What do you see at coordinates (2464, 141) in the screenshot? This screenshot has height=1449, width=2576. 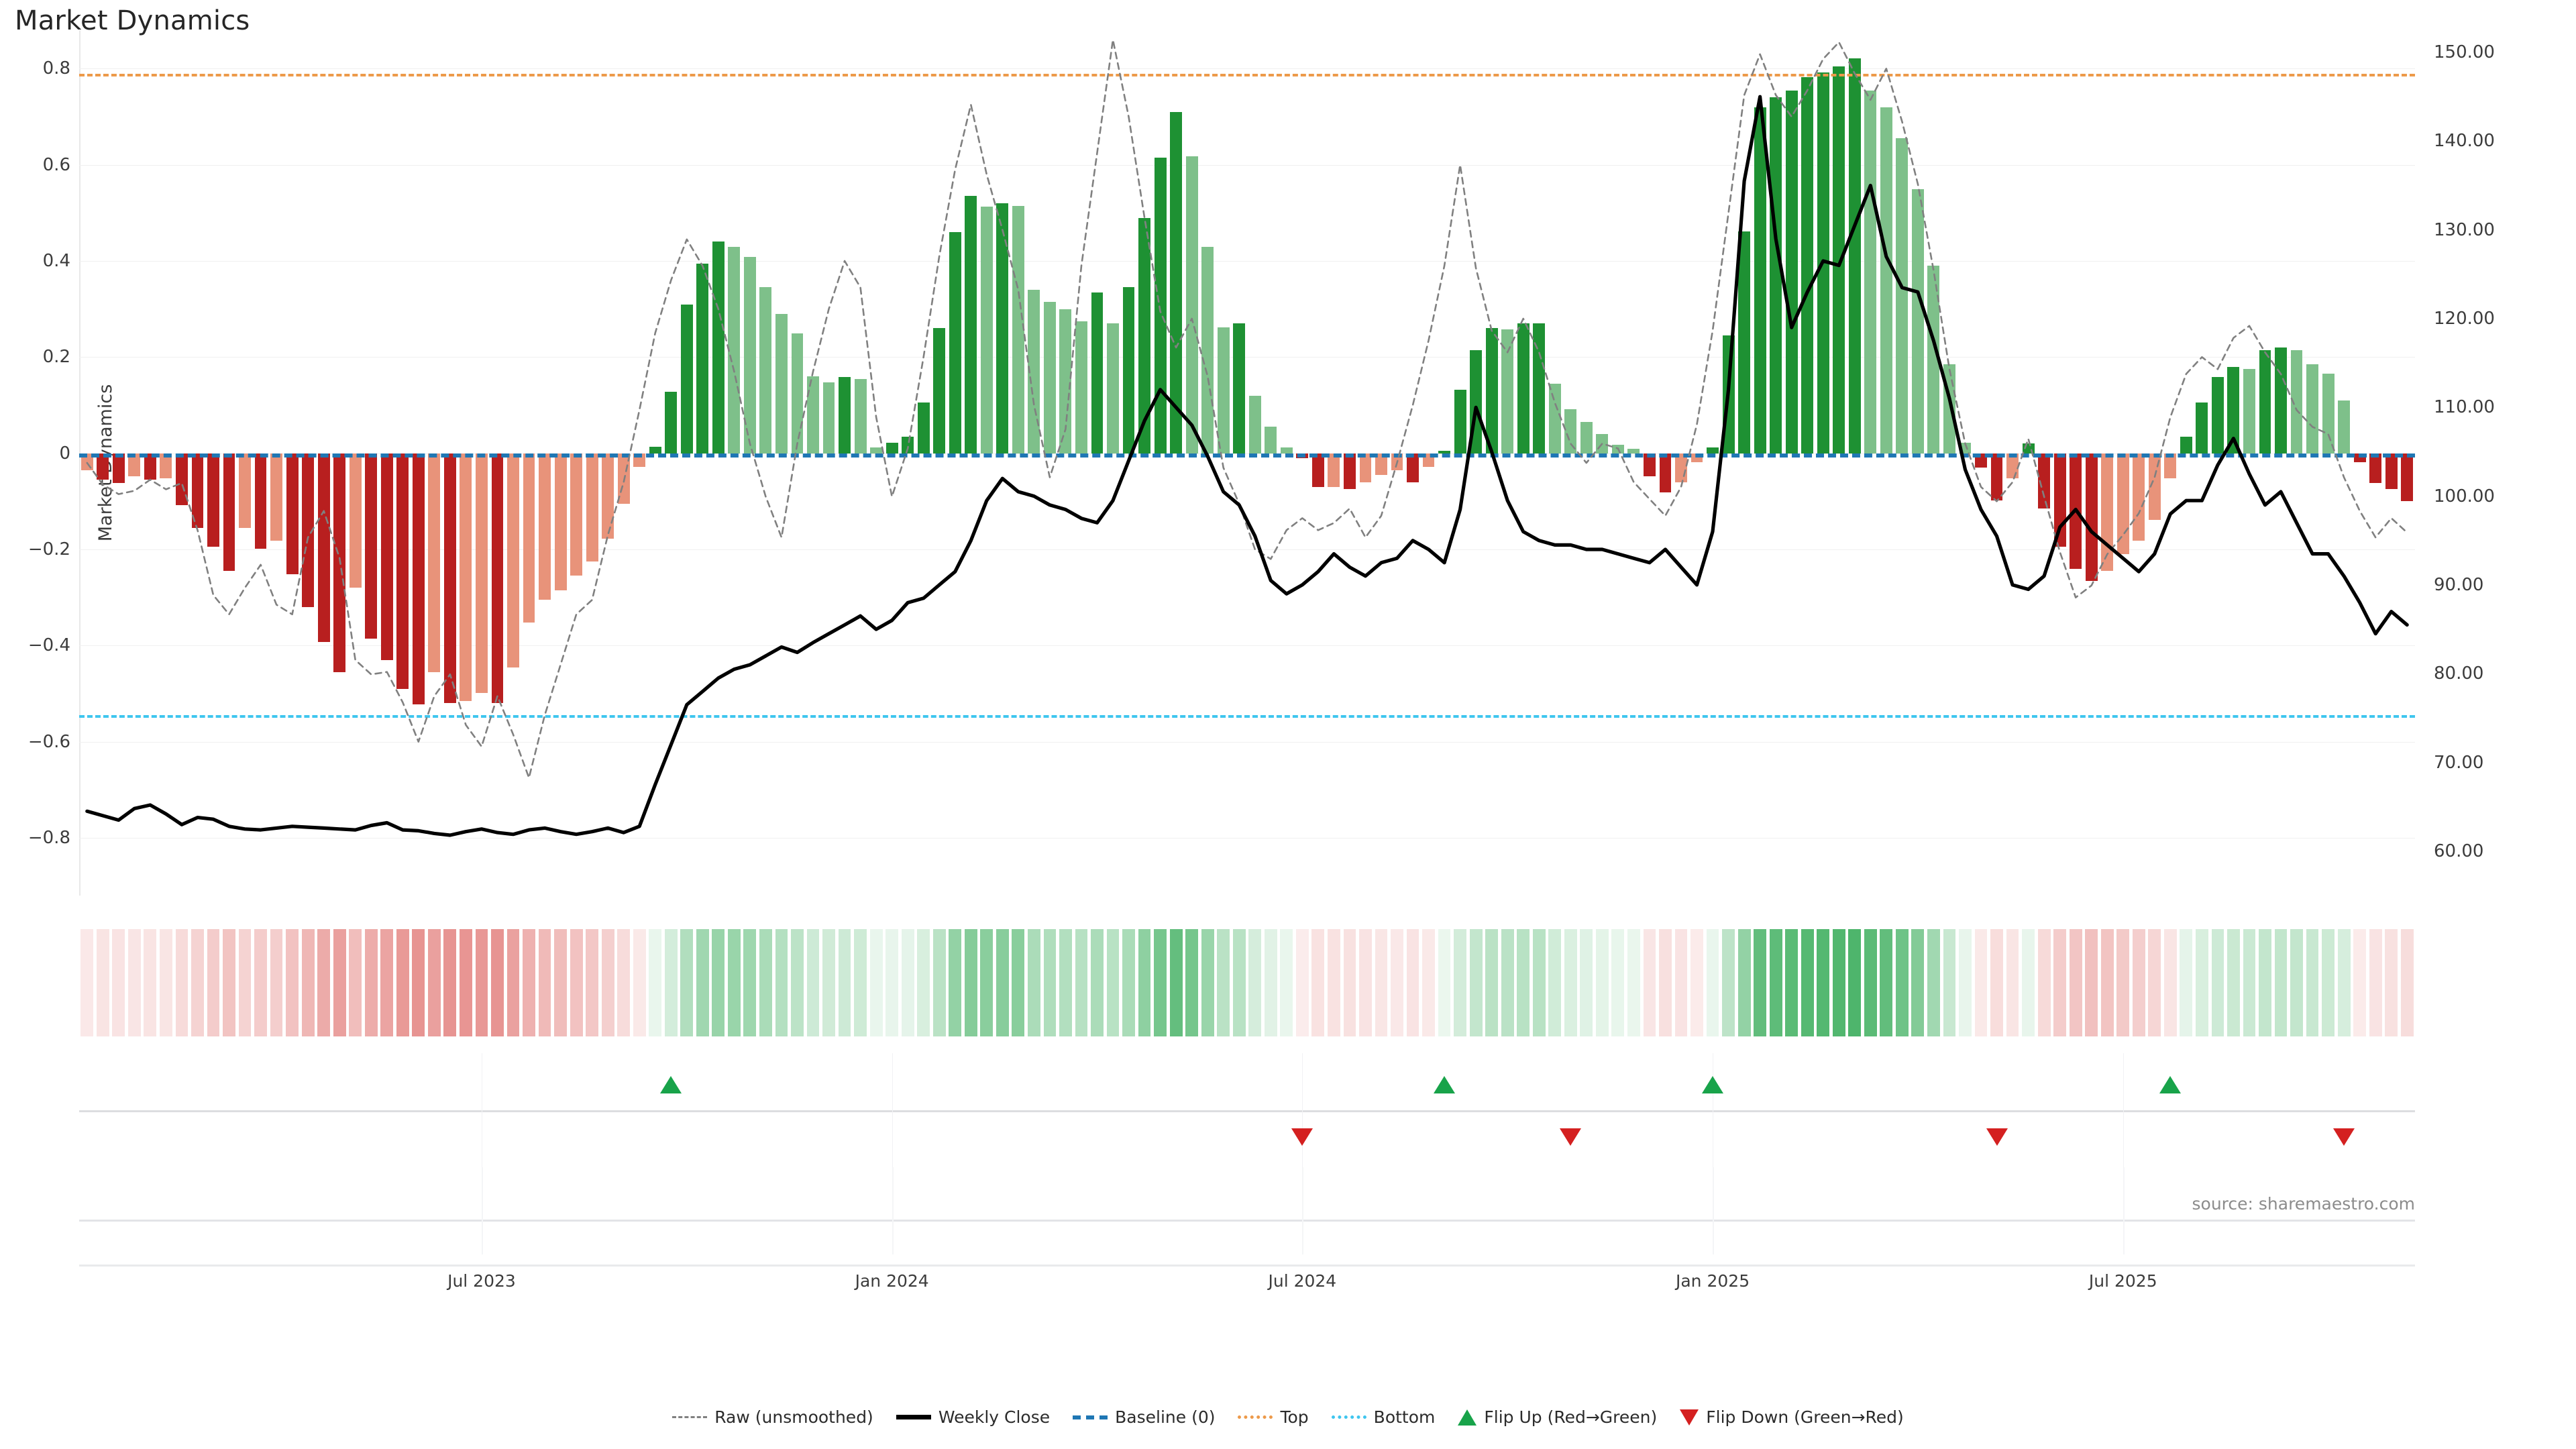 I see `y-axis-right-tick-label: 140.00` at bounding box center [2464, 141].